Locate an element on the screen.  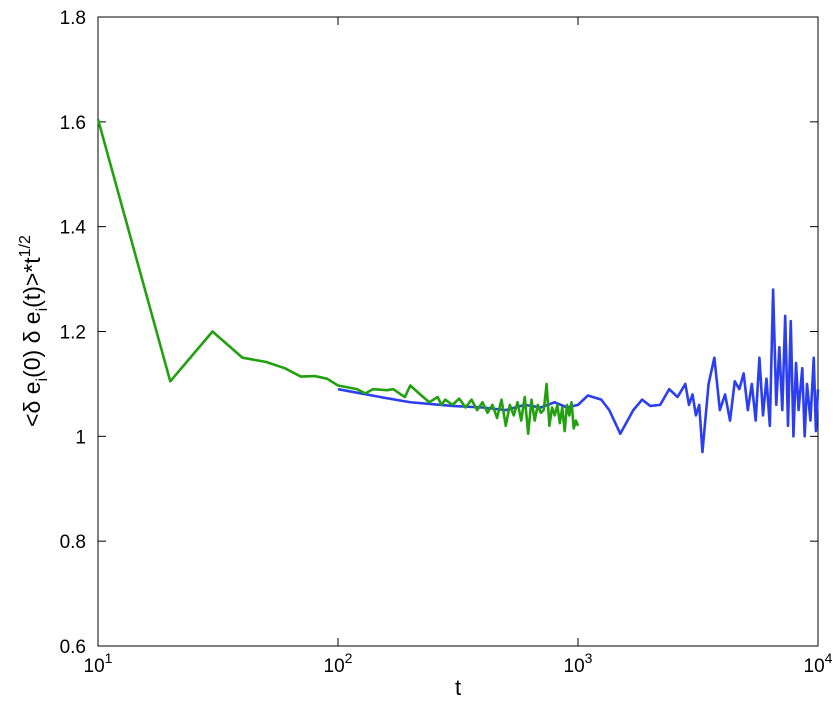
y-axis-label-part: 1/2 is located at coordinates (25, 246).